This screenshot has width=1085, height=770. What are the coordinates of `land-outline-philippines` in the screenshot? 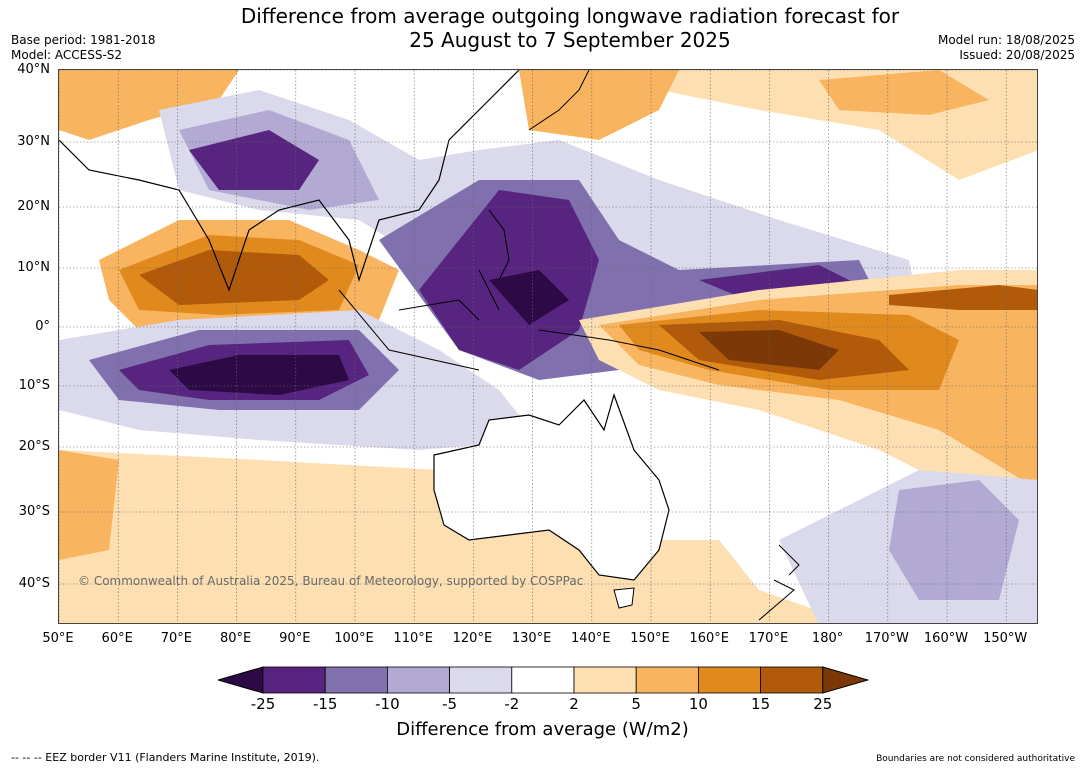 It's located at (499, 245).